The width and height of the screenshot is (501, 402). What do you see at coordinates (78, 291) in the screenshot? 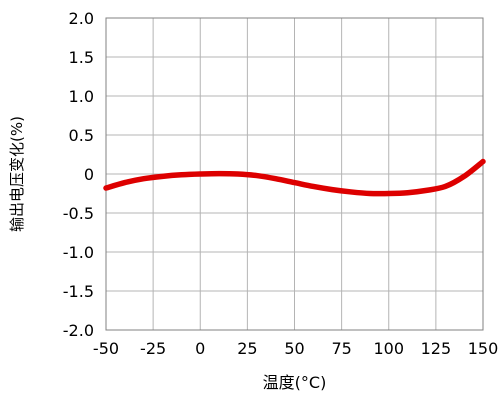
I see `y-tick-label: -1.5` at bounding box center [78, 291].